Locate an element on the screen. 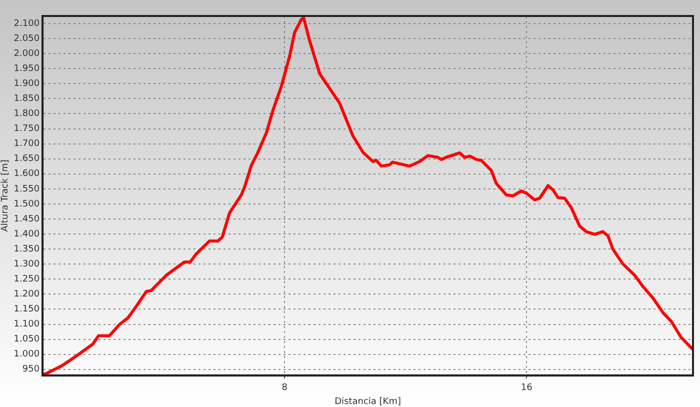 This screenshot has width=700, height=407. y-tick-label: 2.100 is located at coordinates (27, 23).